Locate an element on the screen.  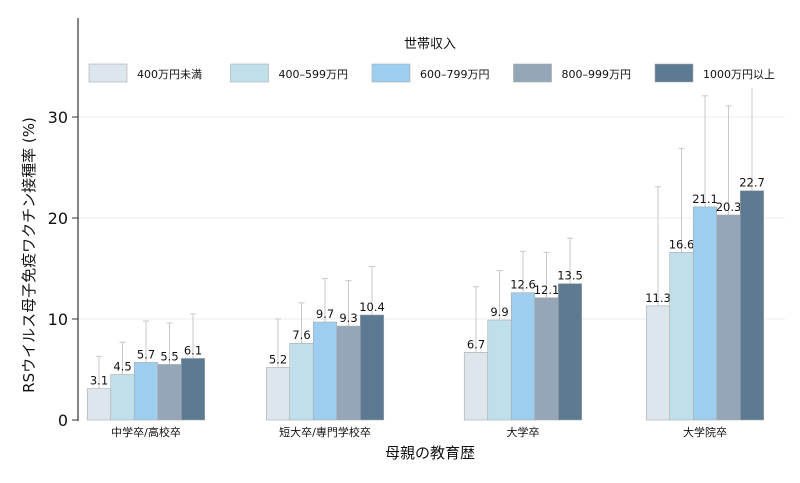
y-tick-label: 0 is located at coordinates (63, 420).